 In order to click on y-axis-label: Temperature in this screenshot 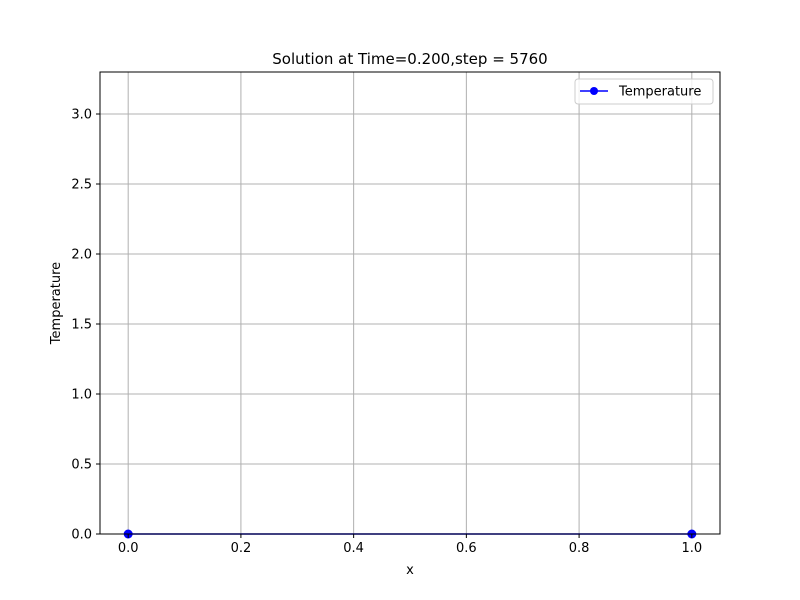, I will do `click(56, 303)`.